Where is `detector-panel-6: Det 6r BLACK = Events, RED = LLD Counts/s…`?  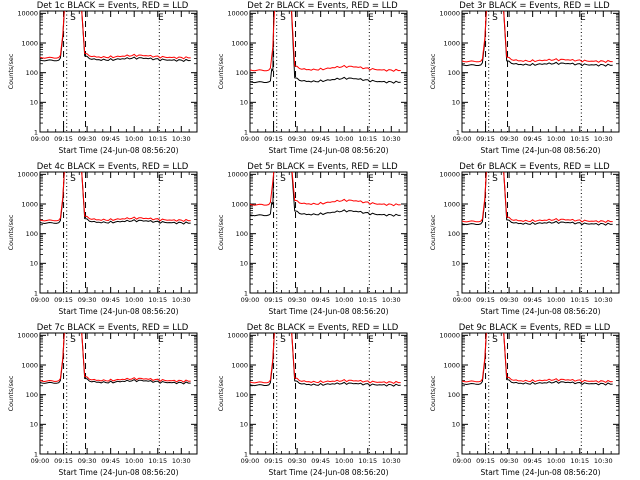 detector-panel-6: Det 6r BLACK = Events, RED = LLD Counts/s… is located at coordinates (524, 239).